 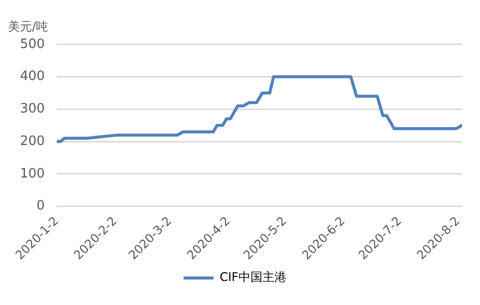 I want to click on y-tick-label: 300, so click(x=32, y=109).